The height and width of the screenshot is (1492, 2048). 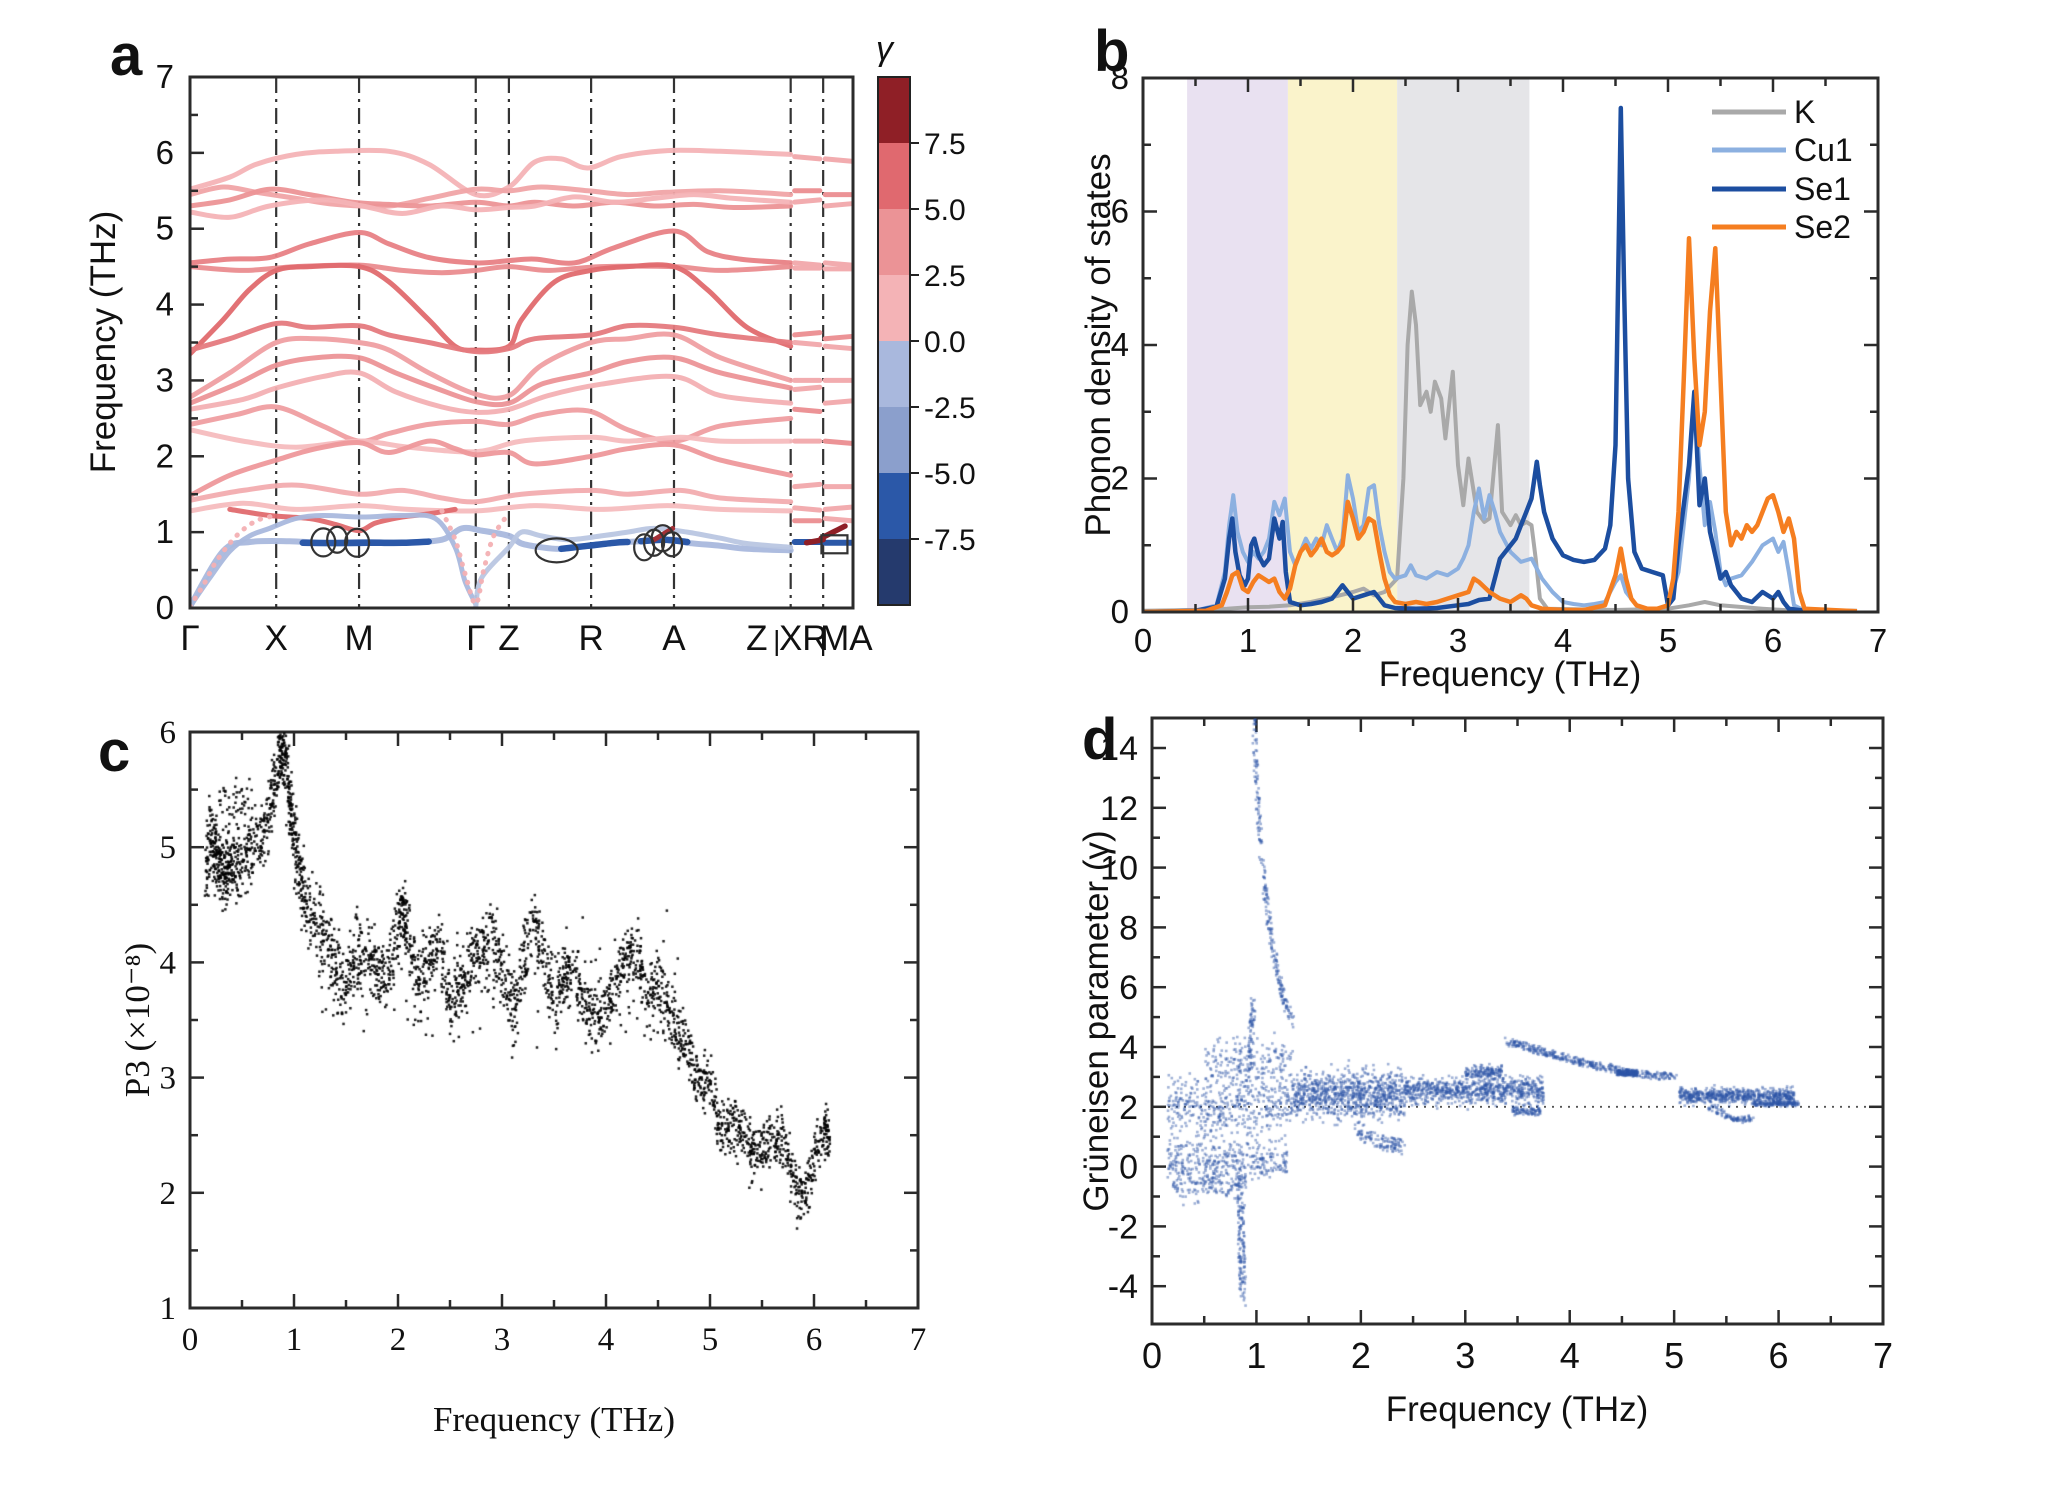 I want to click on tick-label: 14, so click(x=1119, y=749).